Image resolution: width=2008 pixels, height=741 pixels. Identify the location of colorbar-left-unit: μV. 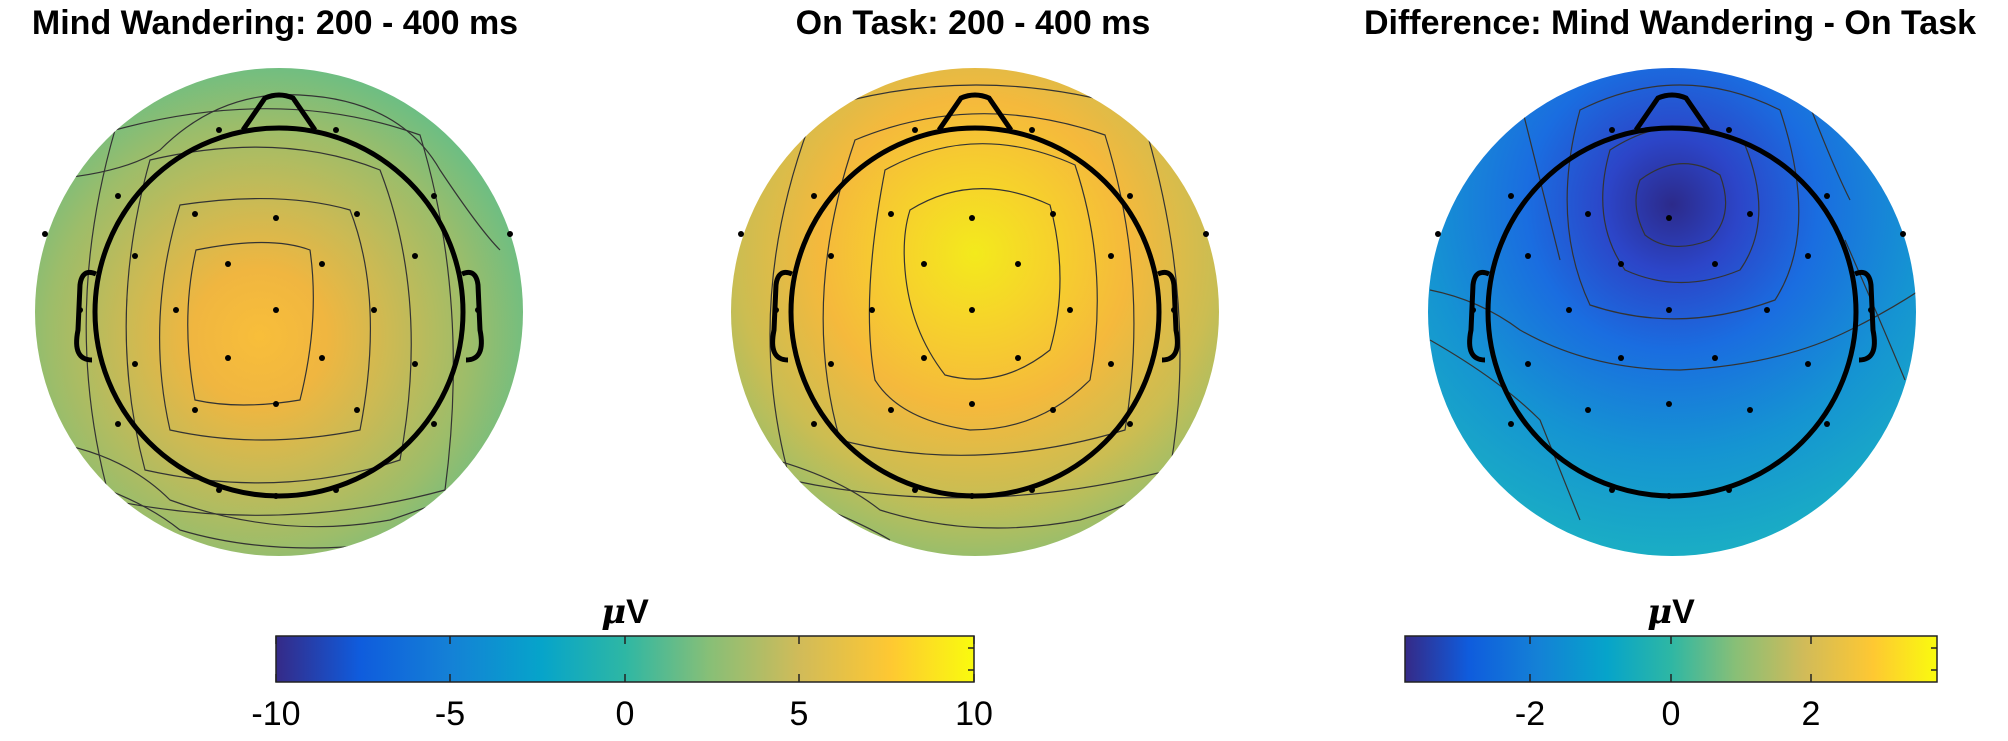
(625, 612).